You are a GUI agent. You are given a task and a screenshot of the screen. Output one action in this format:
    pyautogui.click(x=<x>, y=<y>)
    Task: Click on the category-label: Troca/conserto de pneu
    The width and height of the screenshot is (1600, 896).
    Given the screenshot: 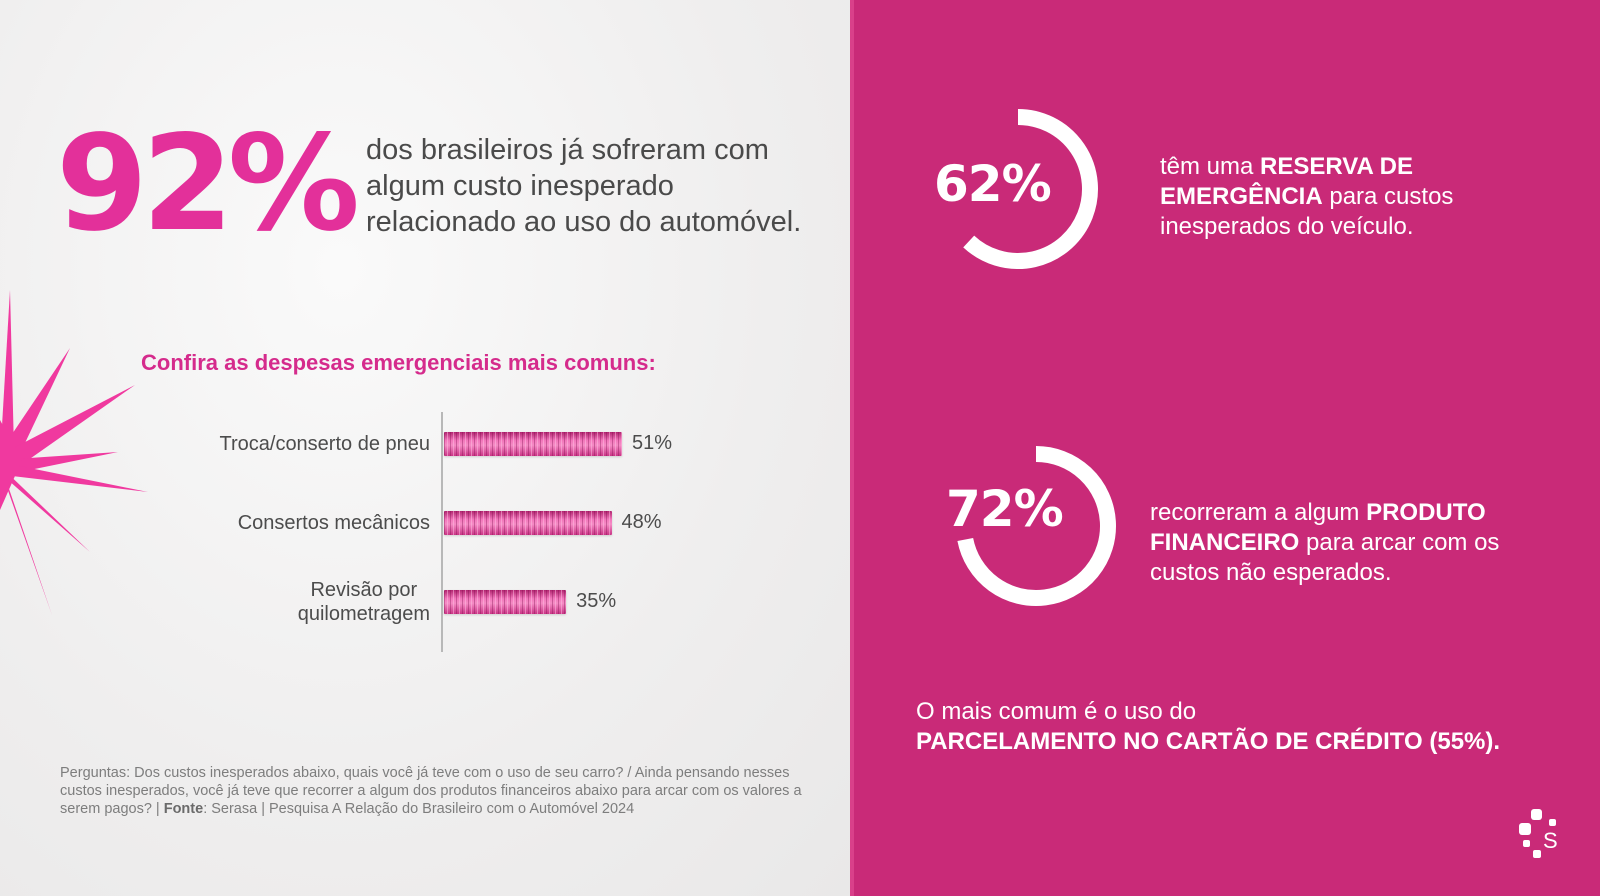 What is the action you would take?
    pyautogui.click(x=325, y=444)
    